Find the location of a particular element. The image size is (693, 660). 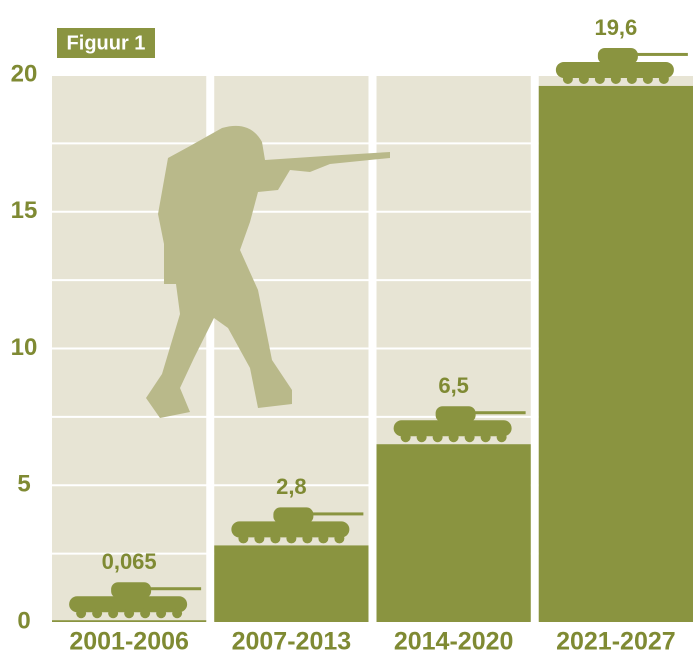

y-tick-label: 20 is located at coordinates (24, 73).